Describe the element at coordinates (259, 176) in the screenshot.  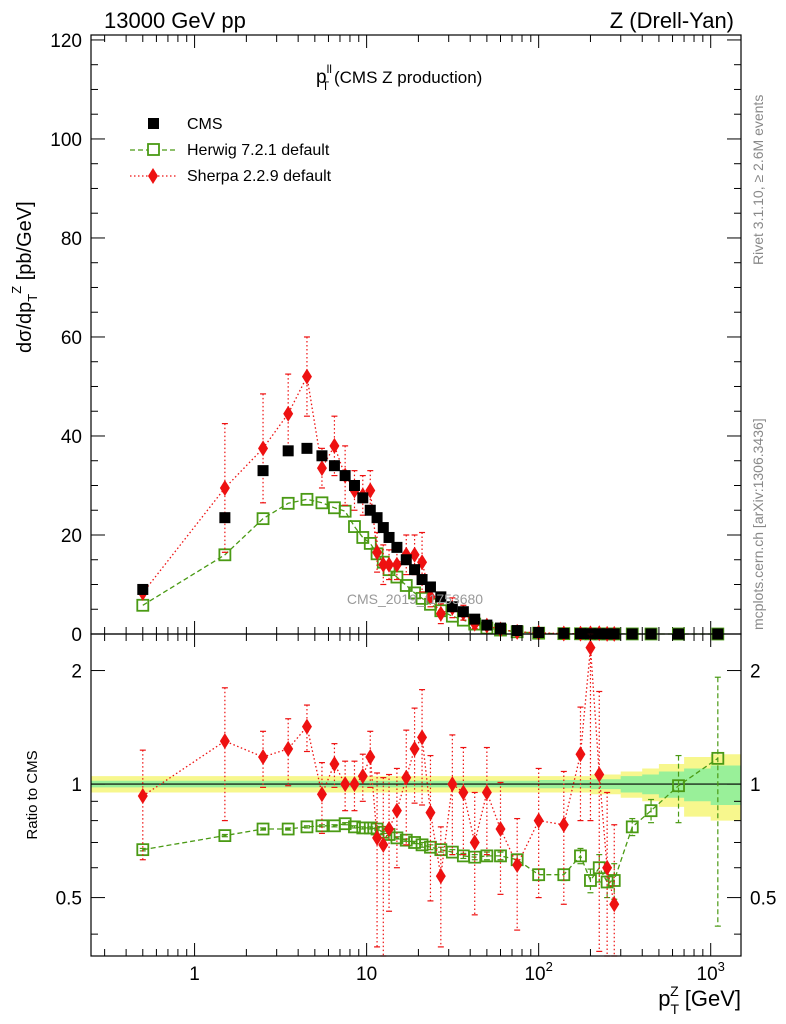
I see `legend-label-sherpa: Sherpa 2.2.9 default` at that location.